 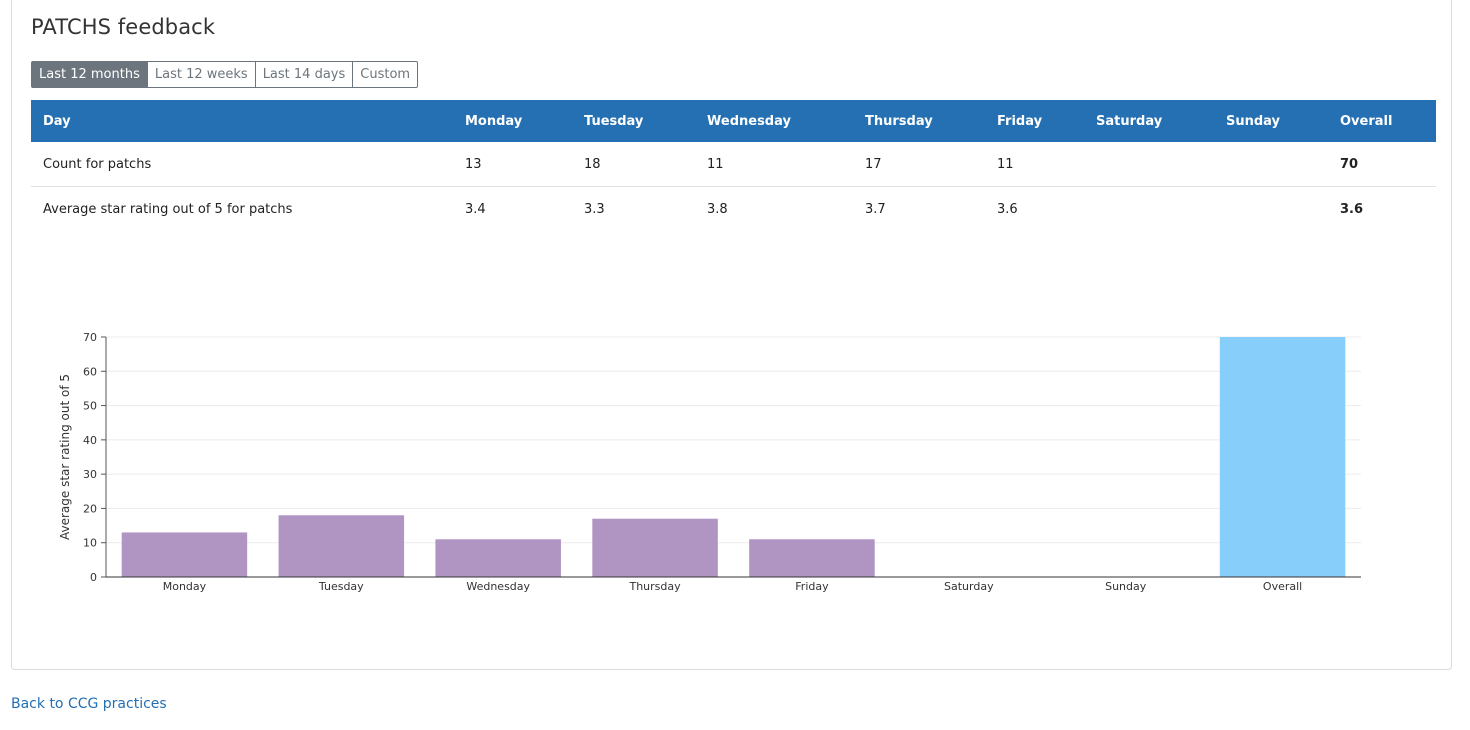 I want to click on y-tick-label: 10, so click(x=90, y=543).